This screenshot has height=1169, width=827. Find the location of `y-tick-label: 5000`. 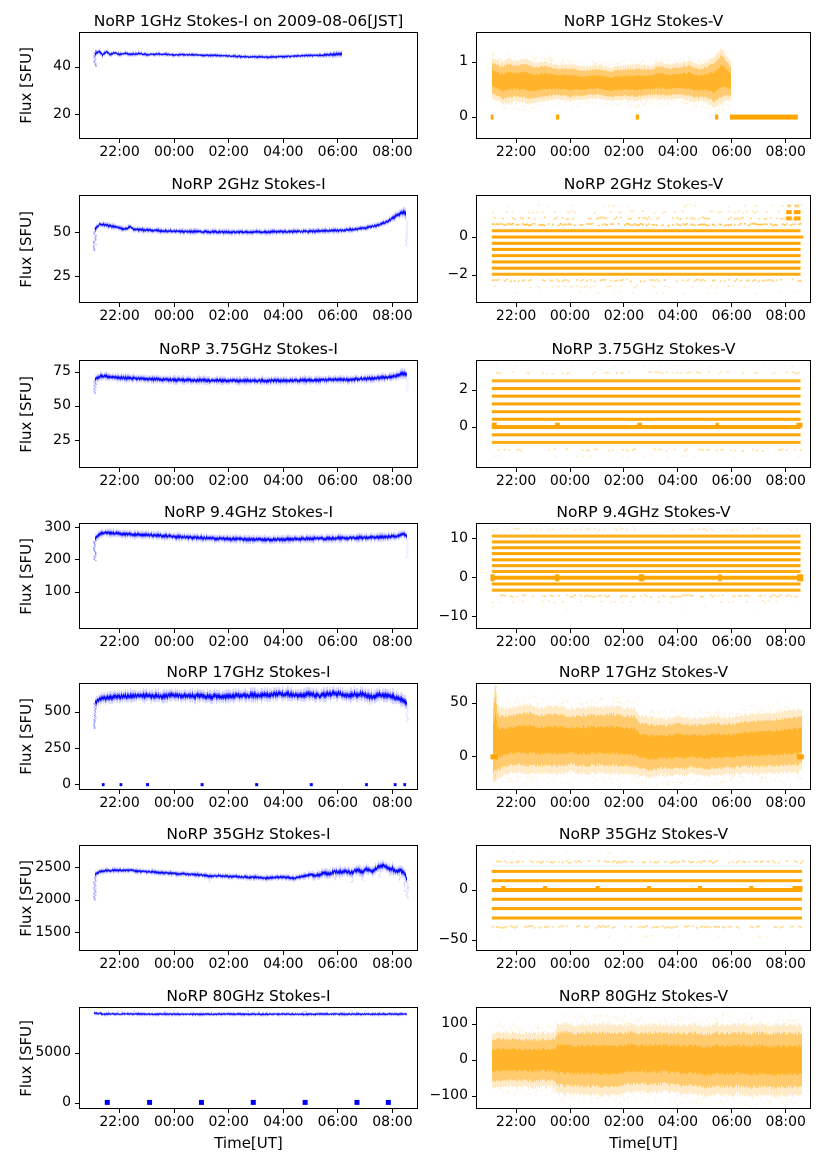

y-tick-label: 5000 is located at coordinates (53, 1052).